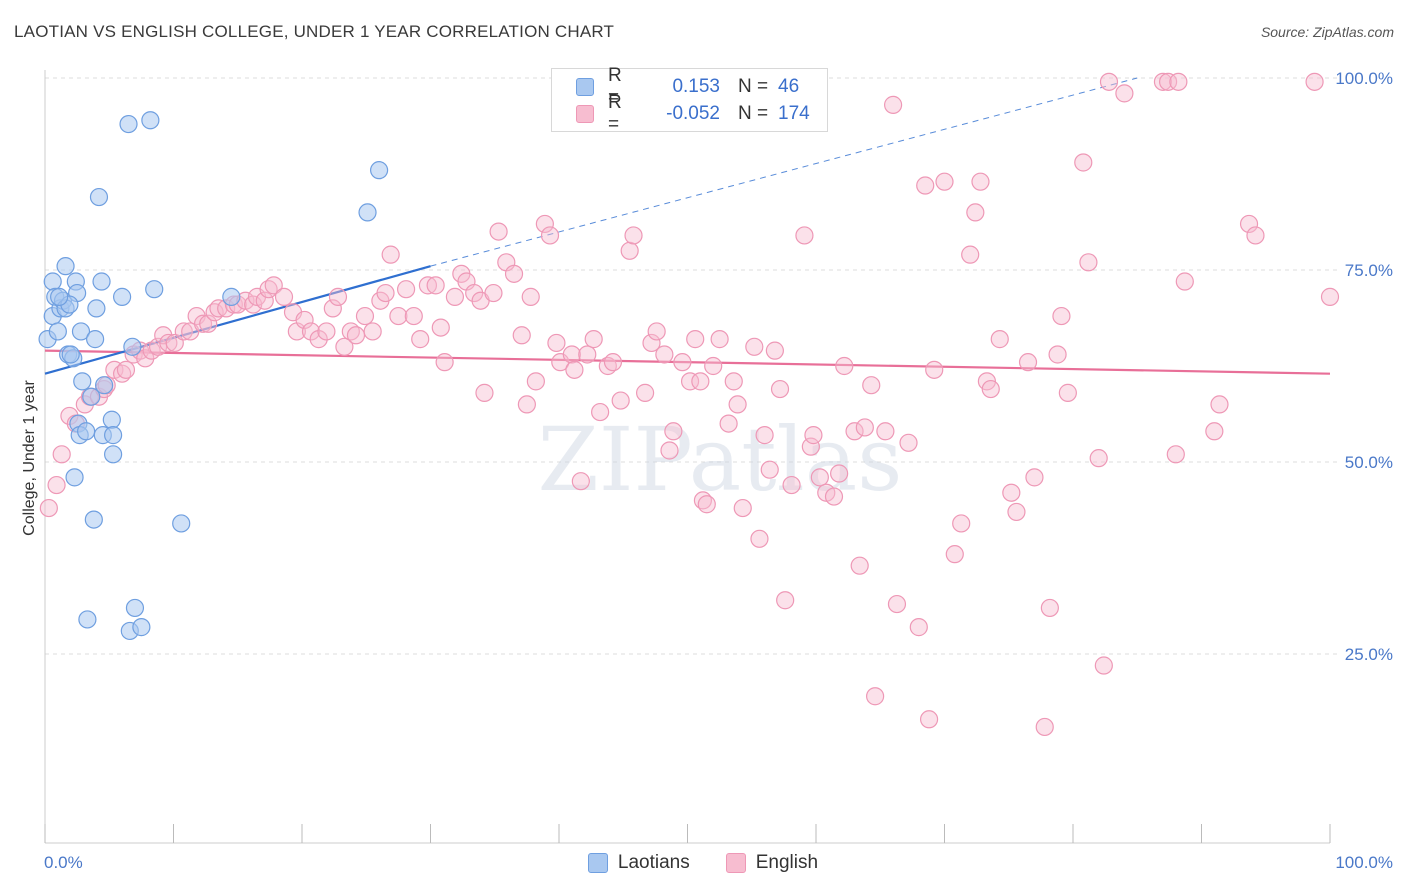 Image resolution: width=1406 pixels, height=892 pixels. I want to click on laotians-legend-label: Laotians, so click(653, 862).